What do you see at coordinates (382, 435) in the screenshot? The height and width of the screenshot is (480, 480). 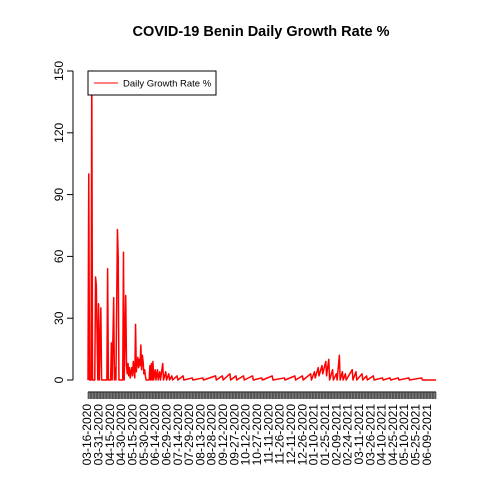 I see `x-tick-label: 04-10-2021` at bounding box center [382, 435].